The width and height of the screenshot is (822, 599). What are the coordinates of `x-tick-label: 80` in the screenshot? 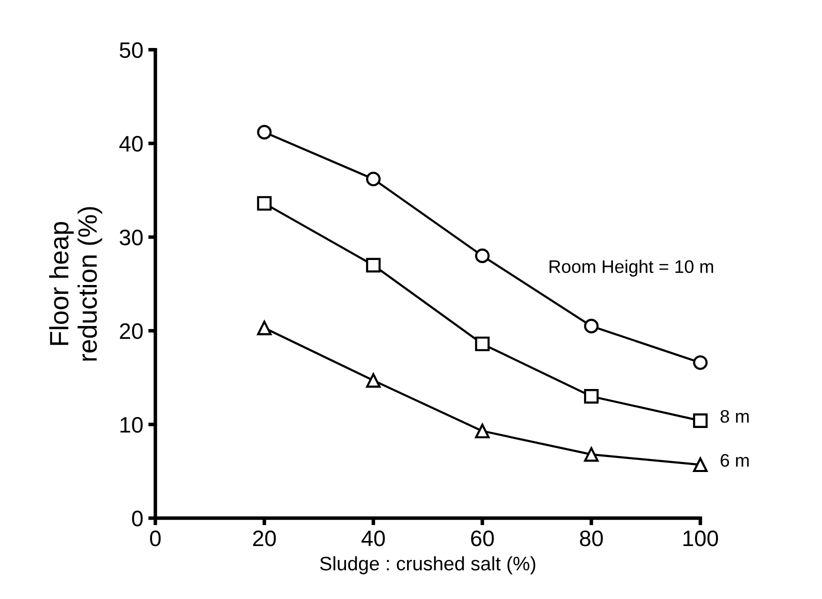 It's located at (591, 538).